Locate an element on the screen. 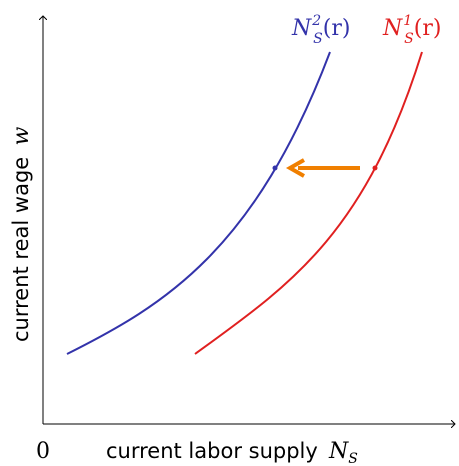 The width and height of the screenshot is (459, 466). x-axis-label-text: current labor supply is located at coordinates (212, 451).